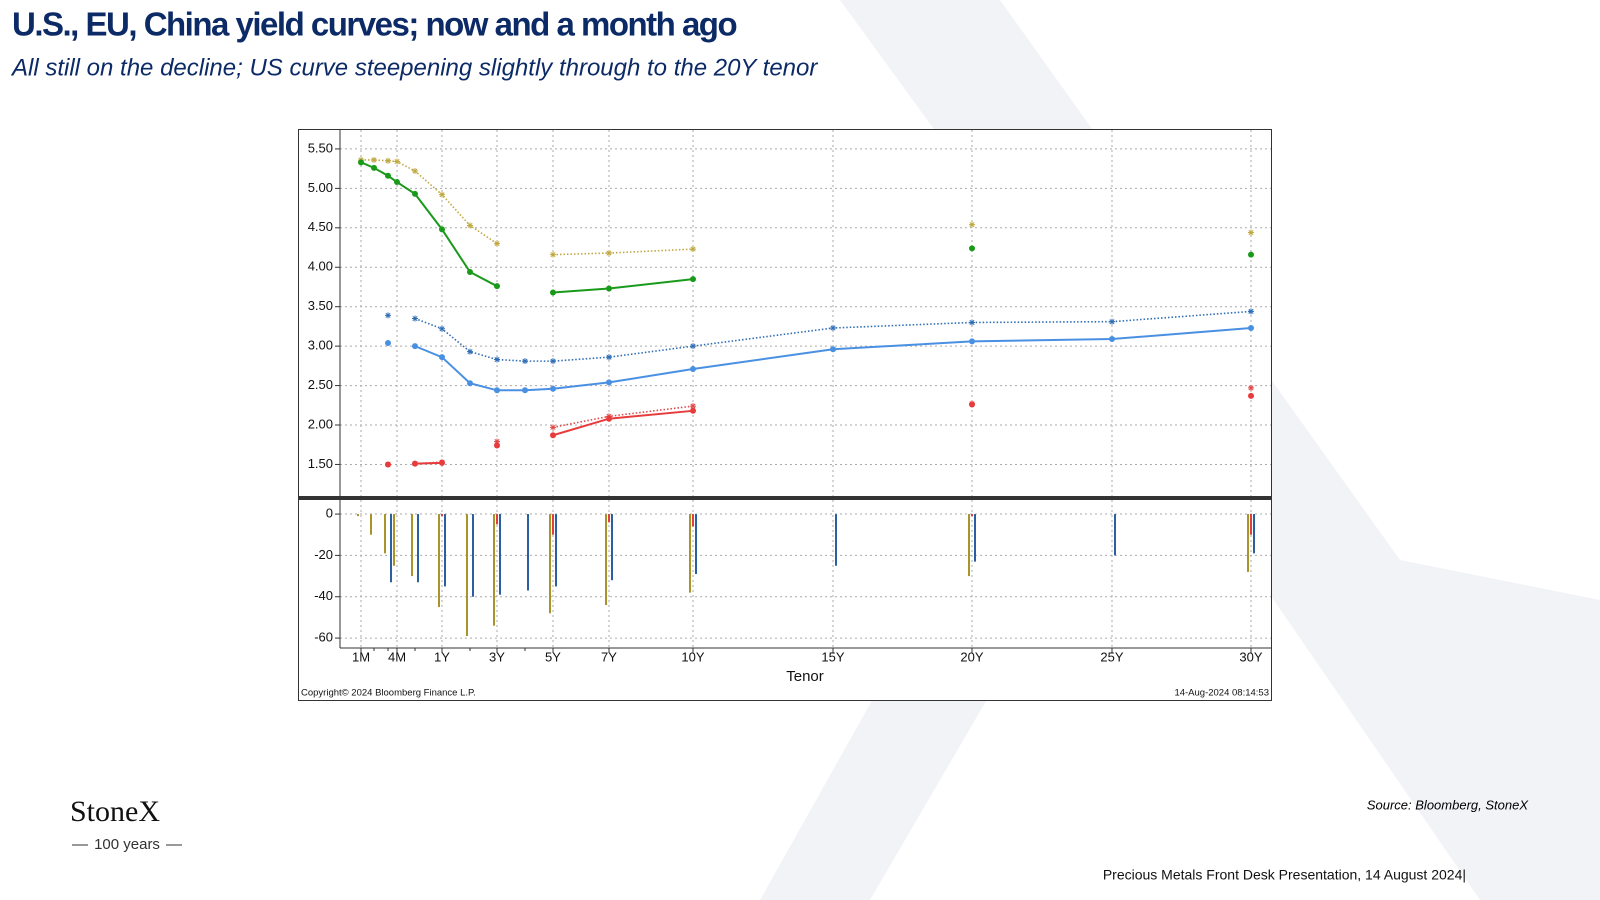  Describe the element at coordinates (115, 811) in the screenshot. I see `logo: StoneX` at that location.